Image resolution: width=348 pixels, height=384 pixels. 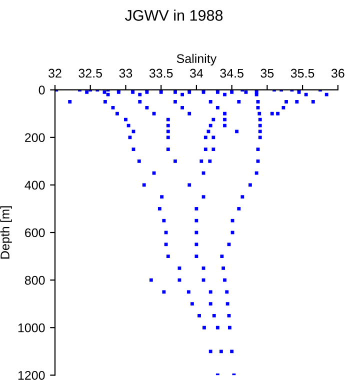 What do you see at coordinates (302, 73) in the screenshot?
I see `x-tick-label: 35.5` at bounding box center [302, 73].